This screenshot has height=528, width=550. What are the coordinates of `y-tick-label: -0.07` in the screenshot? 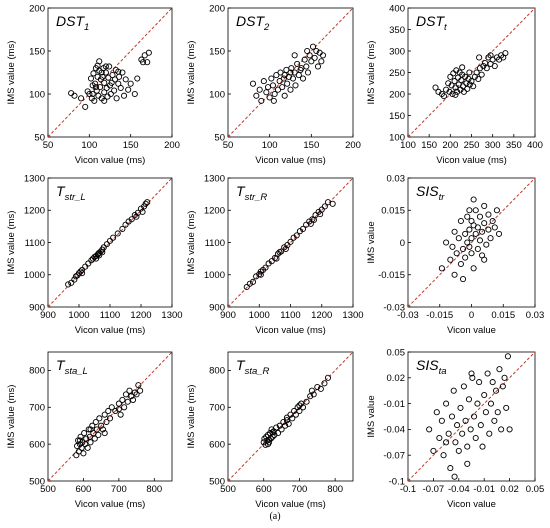 It's located at (394, 456).